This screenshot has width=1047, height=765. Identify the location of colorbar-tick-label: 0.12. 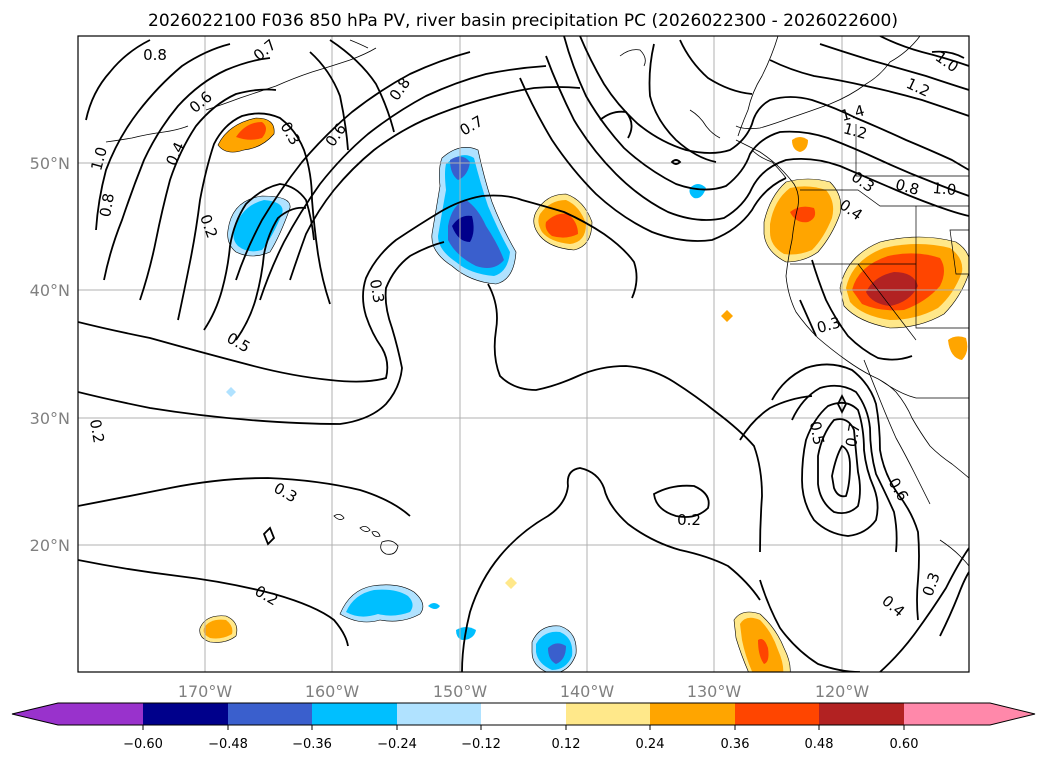
(566, 744).